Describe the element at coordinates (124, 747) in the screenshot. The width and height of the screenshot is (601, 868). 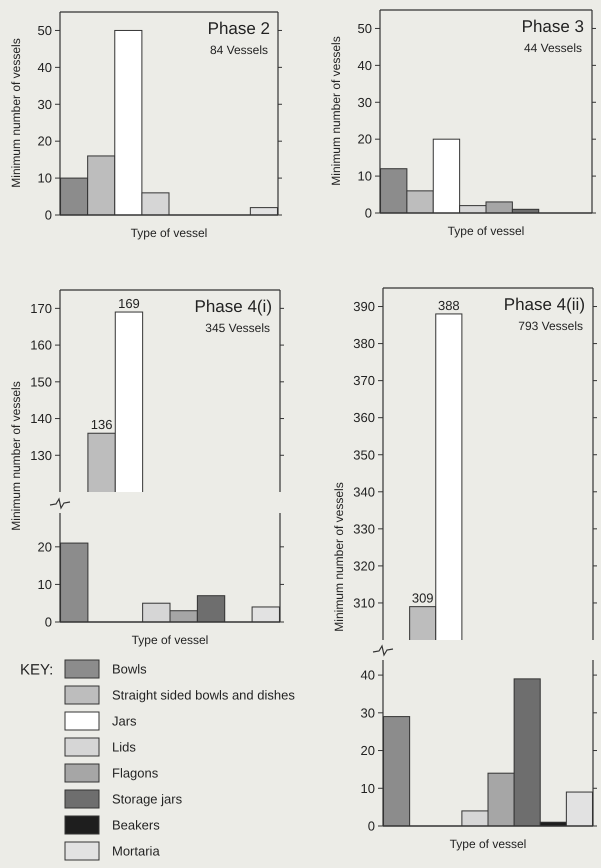
I see `legend-label: Lids` at that location.